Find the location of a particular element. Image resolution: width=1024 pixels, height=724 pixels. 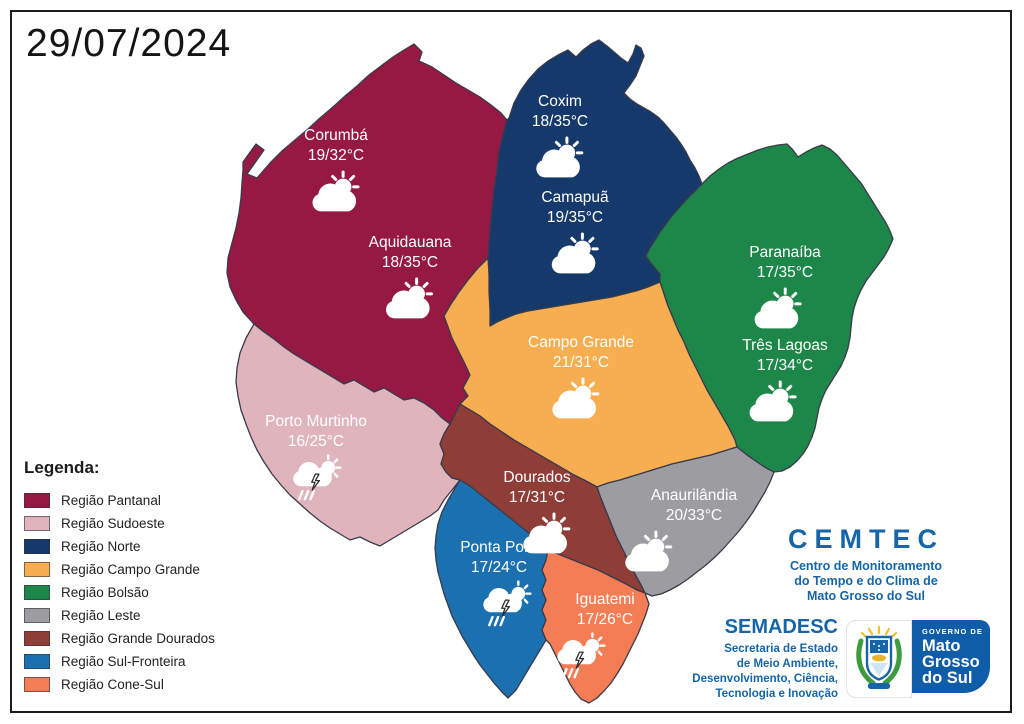

city-anaurilandia: Anaurilândia 20/33°C is located at coordinates (694, 535).